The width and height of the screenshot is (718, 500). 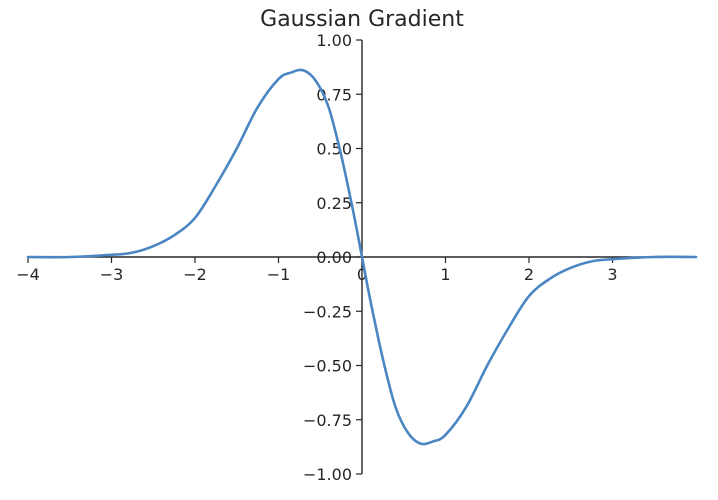 I want to click on x-tick-label: −1, so click(x=279, y=274).